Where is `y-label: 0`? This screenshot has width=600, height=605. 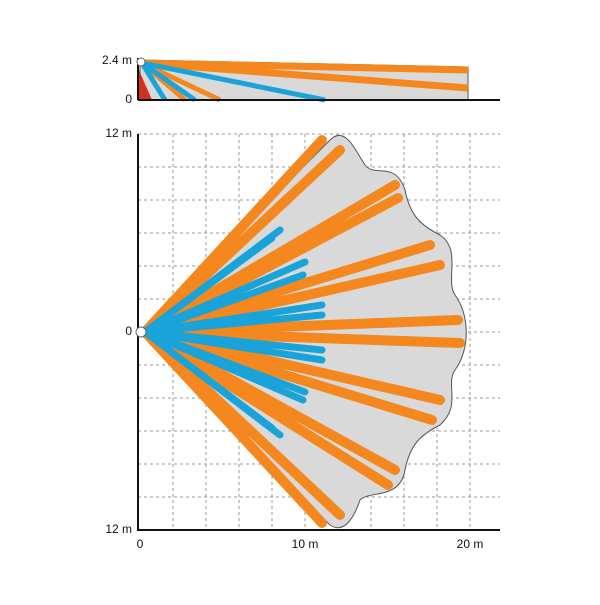
y-label: 0 is located at coordinates (128, 331).